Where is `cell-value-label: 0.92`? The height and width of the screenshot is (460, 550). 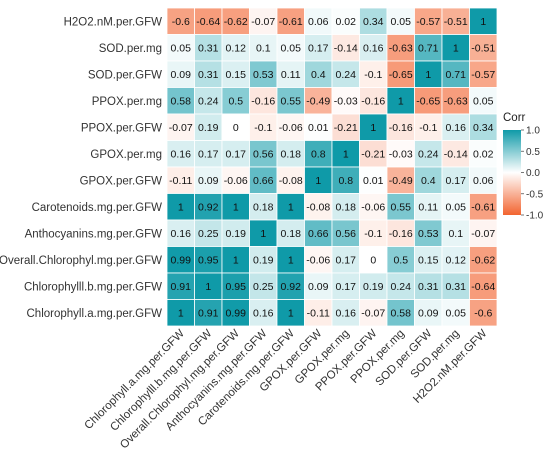
cell-value-label: 0.92 is located at coordinates (291, 287).